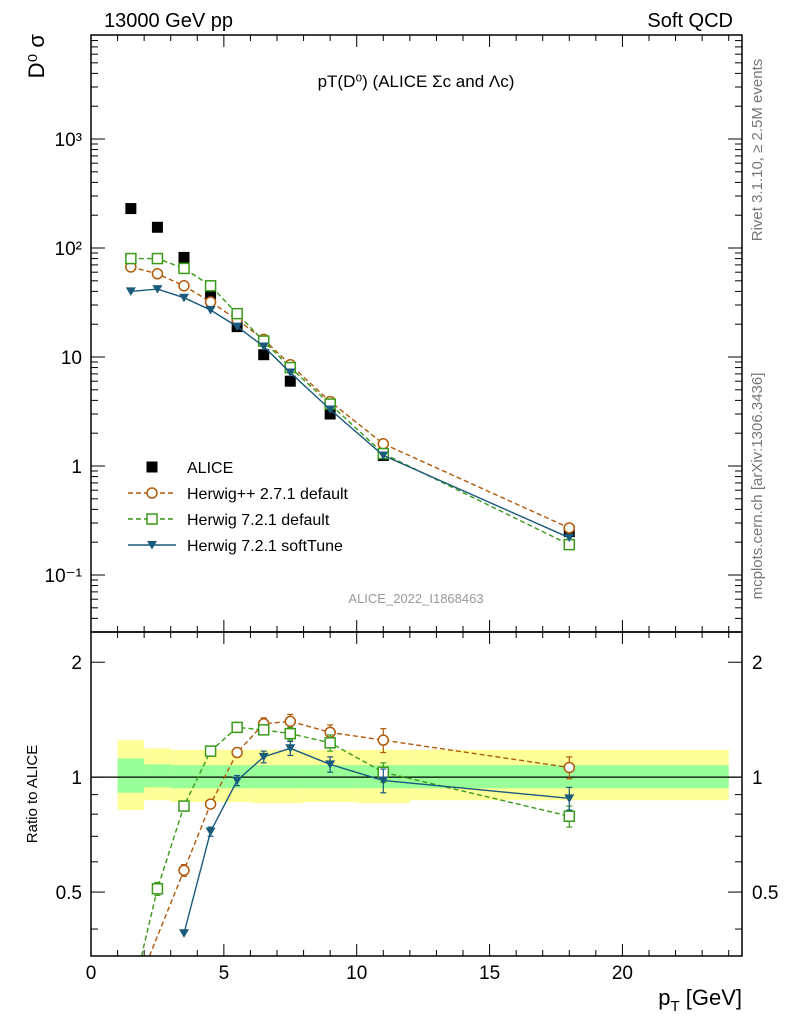  I want to click on process-label: Soft QCD, so click(690, 21).